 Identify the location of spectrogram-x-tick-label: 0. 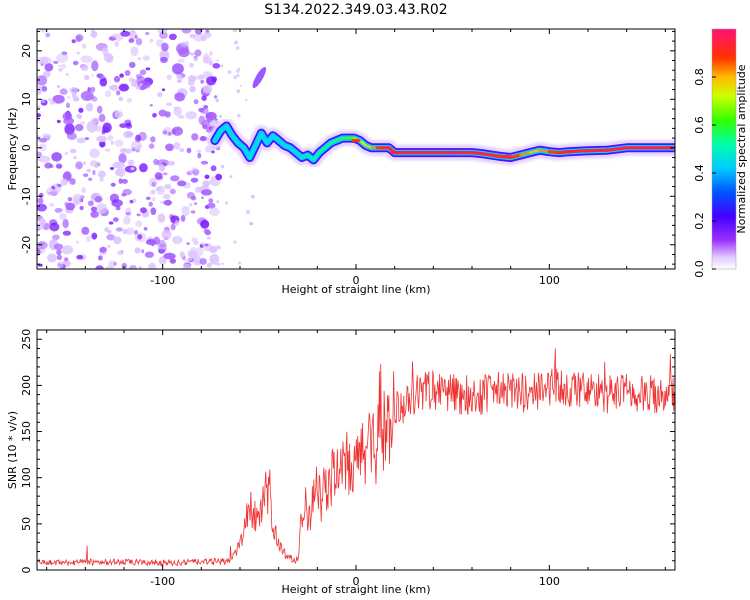
(356, 280).